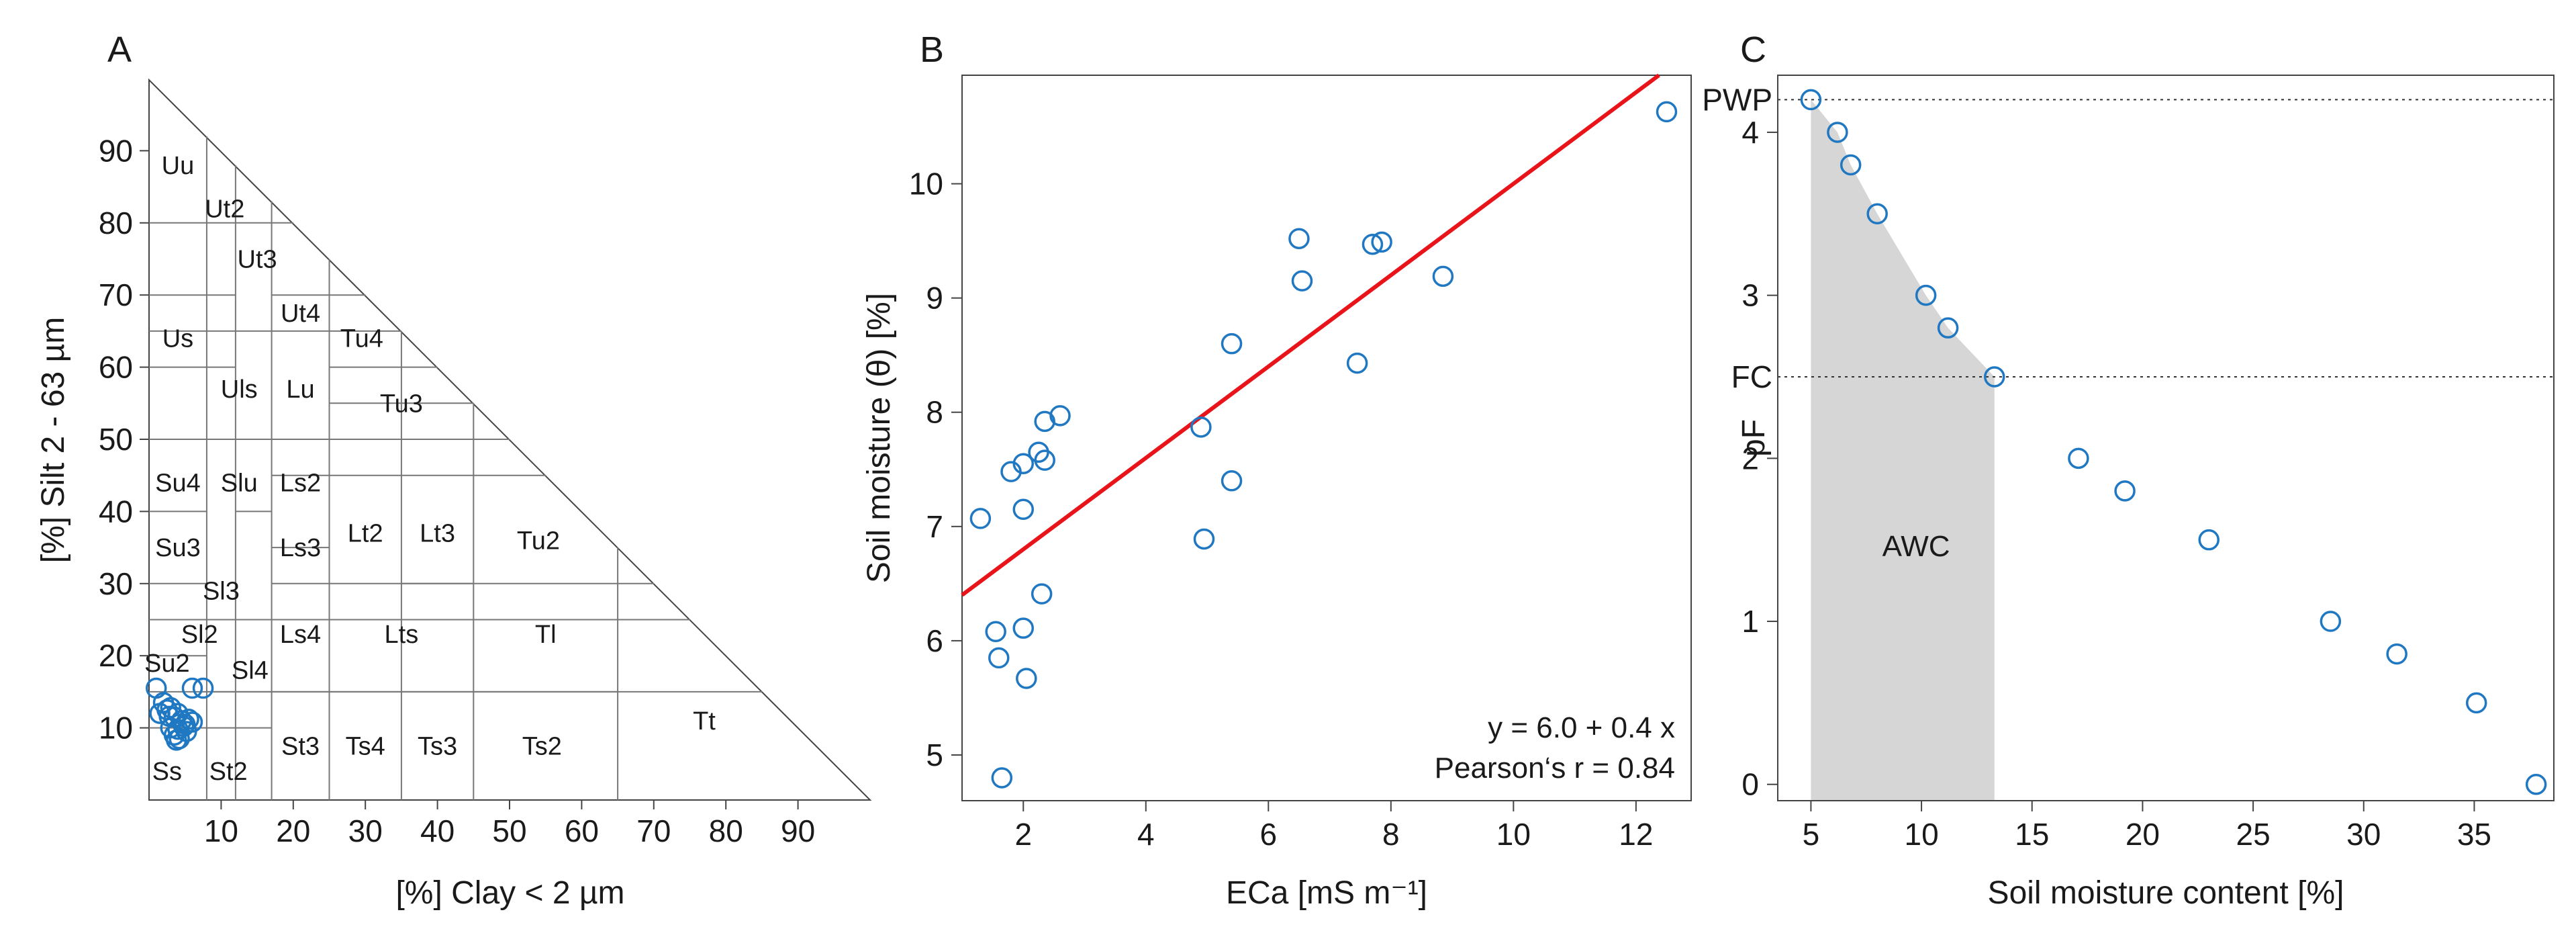 The height and width of the screenshot is (933, 2576). What do you see at coordinates (116, 439) in the screenshot?
I see `y-tick-label: 50` at bounding box center [116, 439].